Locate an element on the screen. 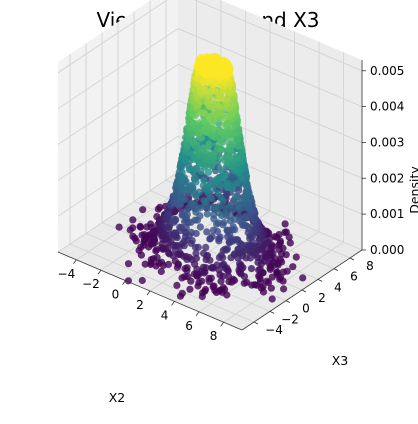  x-tick-label: 6 is located at coordinates (189, 326).